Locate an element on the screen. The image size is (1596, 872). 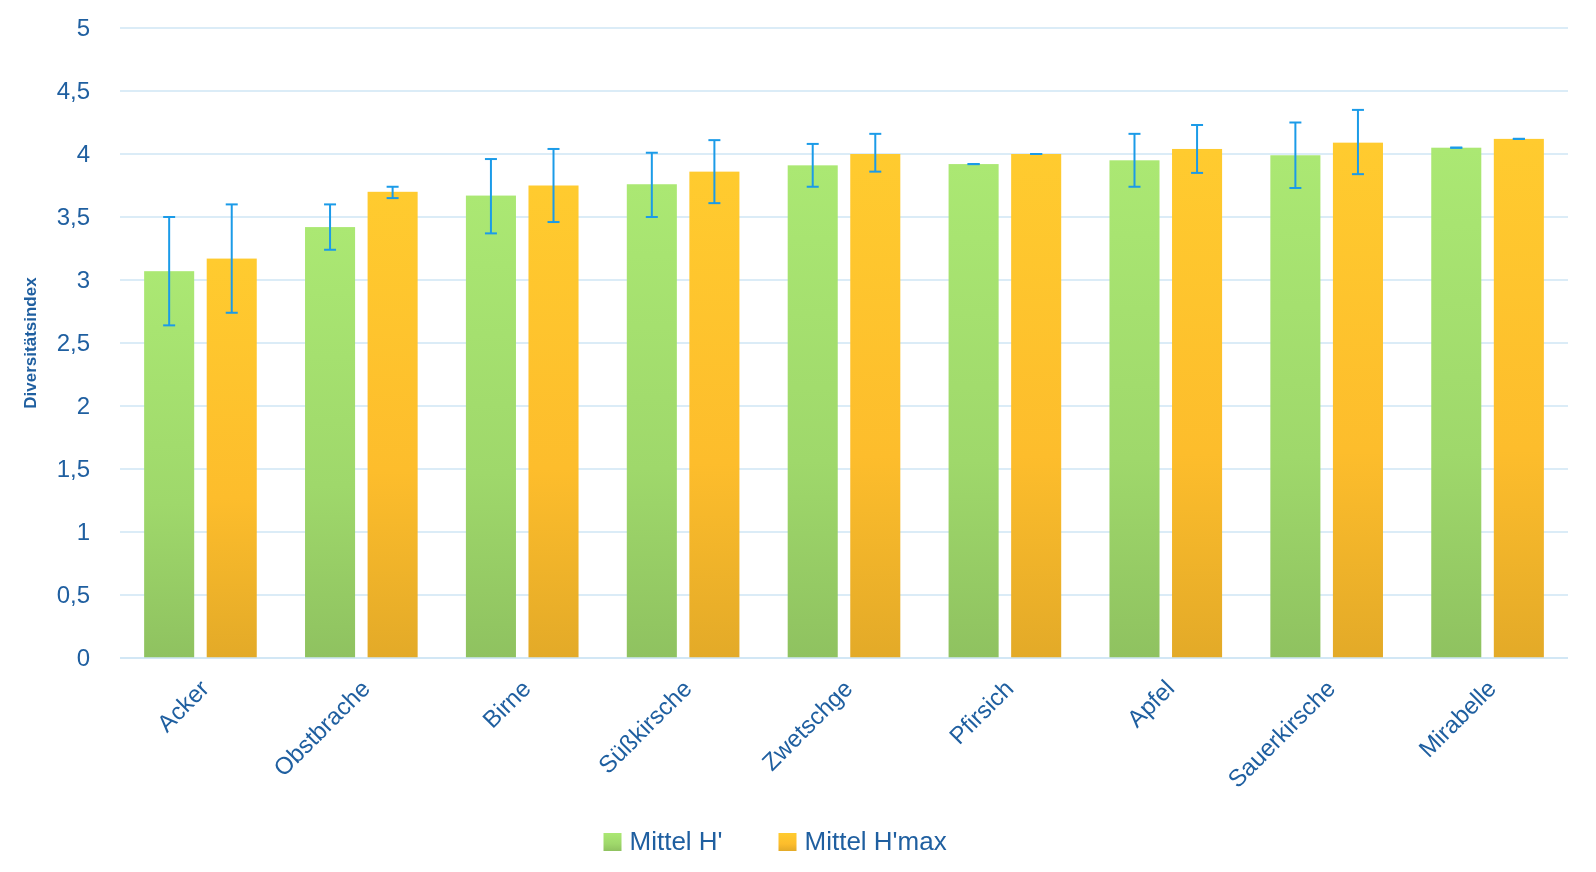
y-tick-label: 4 is located at coordinates (83, 154).